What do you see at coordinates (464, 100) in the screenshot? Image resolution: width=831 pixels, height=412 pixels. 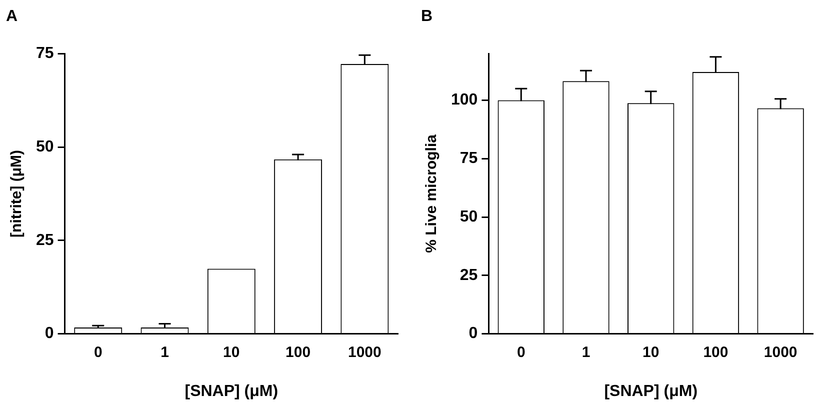 I see `y-tick-label: 100` at bounding box center [464, 100].